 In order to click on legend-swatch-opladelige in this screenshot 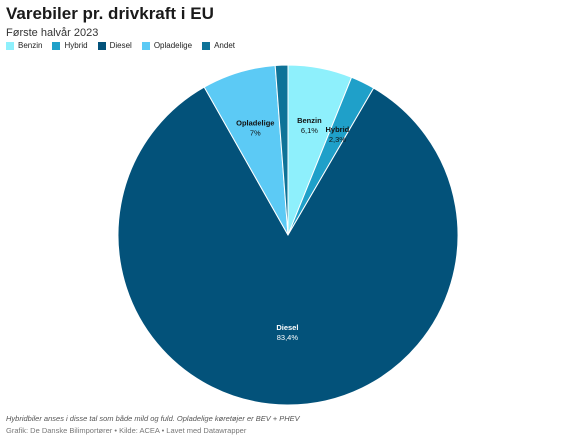, I will do `click(145, 45)`.